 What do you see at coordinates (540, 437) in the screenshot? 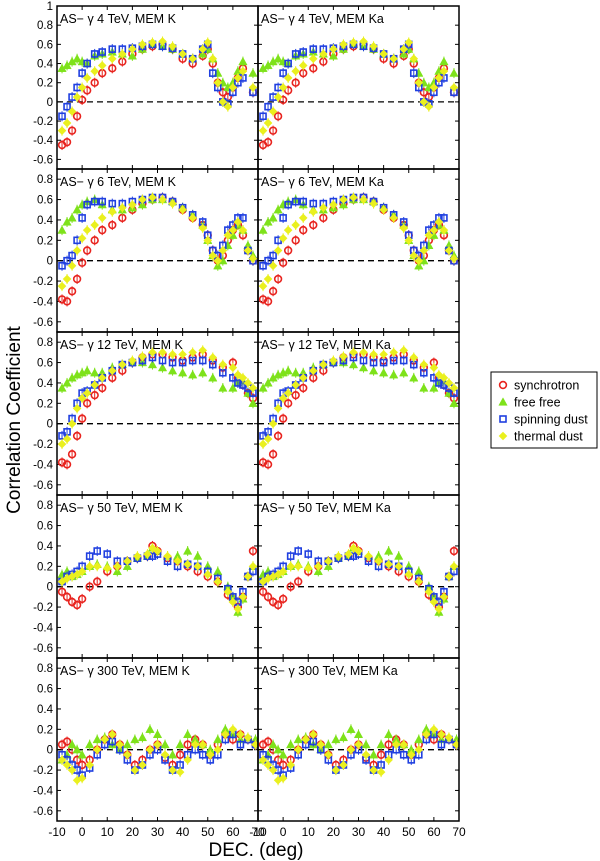
I see `legend-item-thermal-dust: thermal dust` at bounding box center [540, 437].